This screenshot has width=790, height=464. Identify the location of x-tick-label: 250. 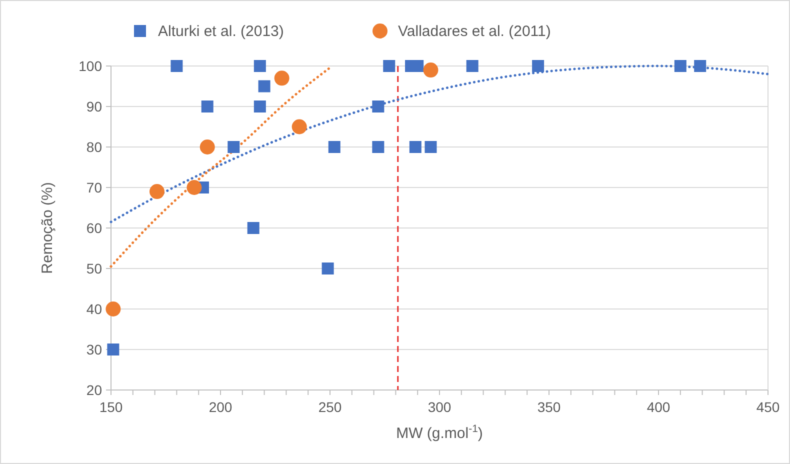
(330, 407).